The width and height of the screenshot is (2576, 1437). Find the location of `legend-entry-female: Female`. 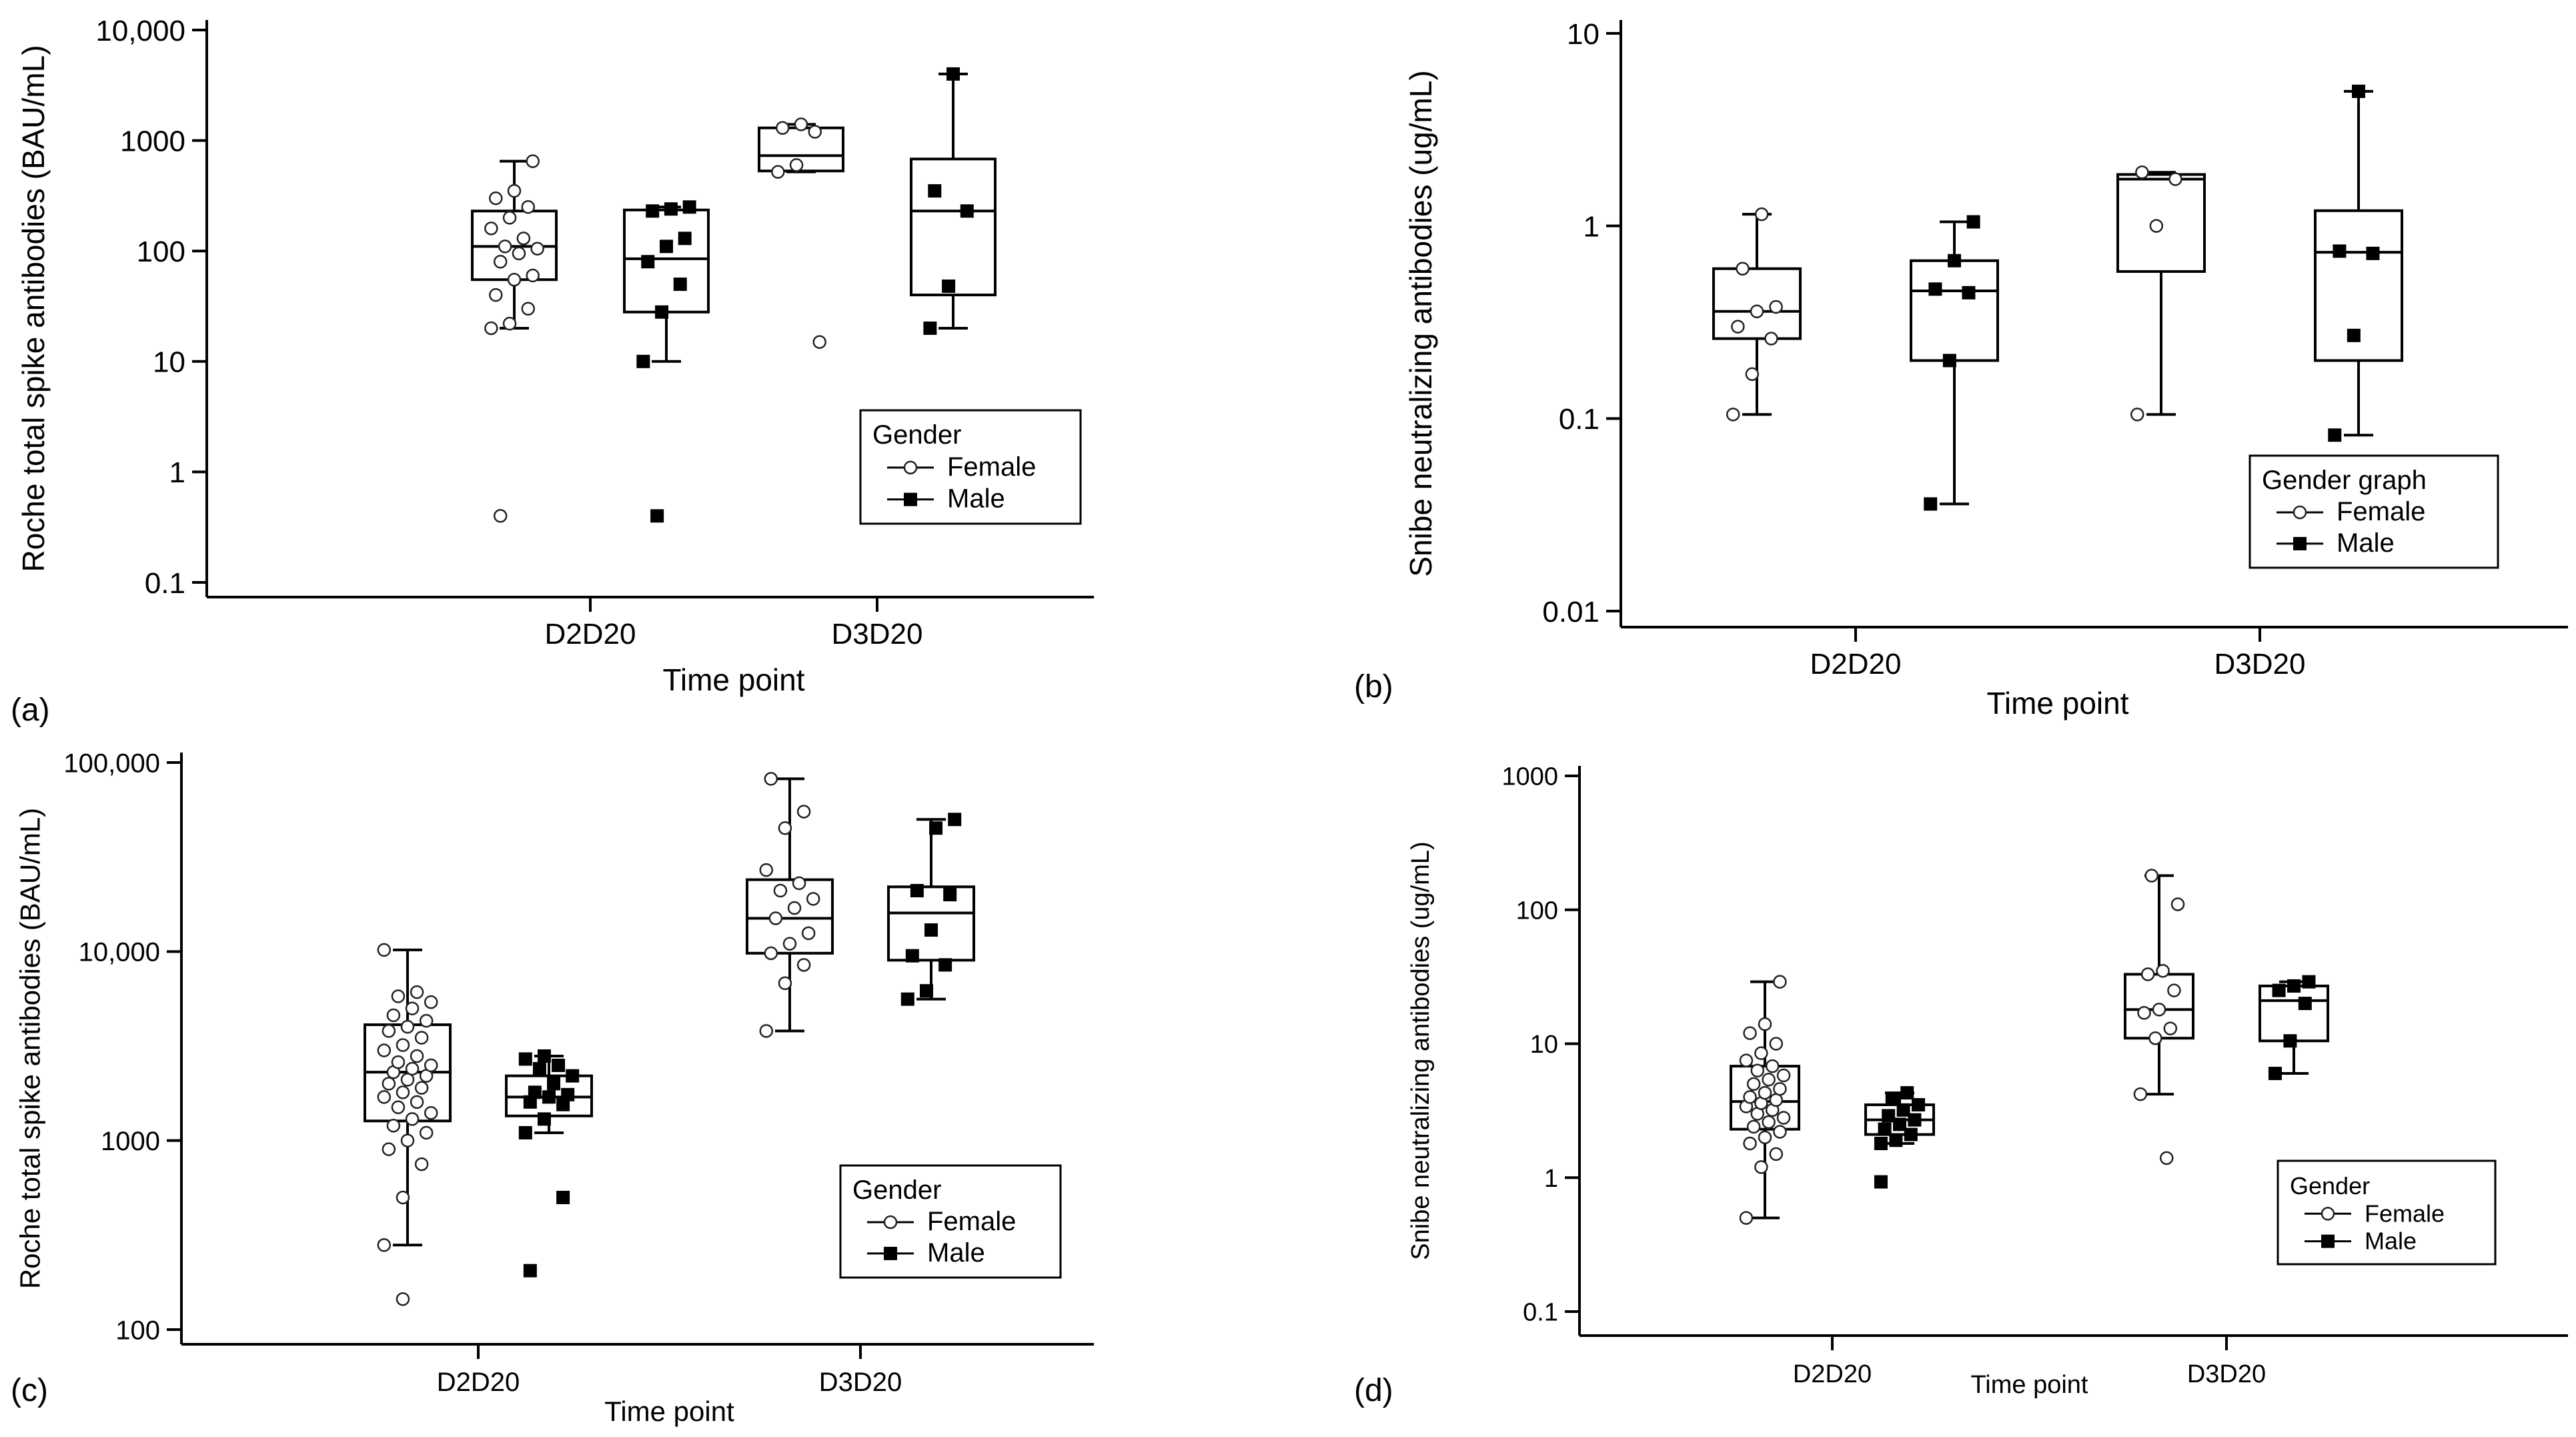

legend-entry-female: Female is located at coordinates (2405, 1213).